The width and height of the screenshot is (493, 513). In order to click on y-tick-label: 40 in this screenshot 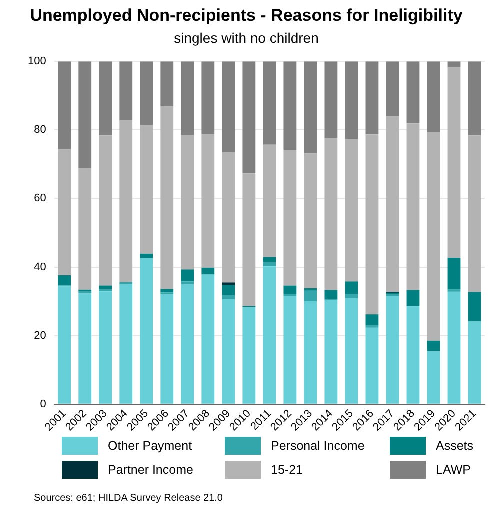, I will do `click(40, 267)`.